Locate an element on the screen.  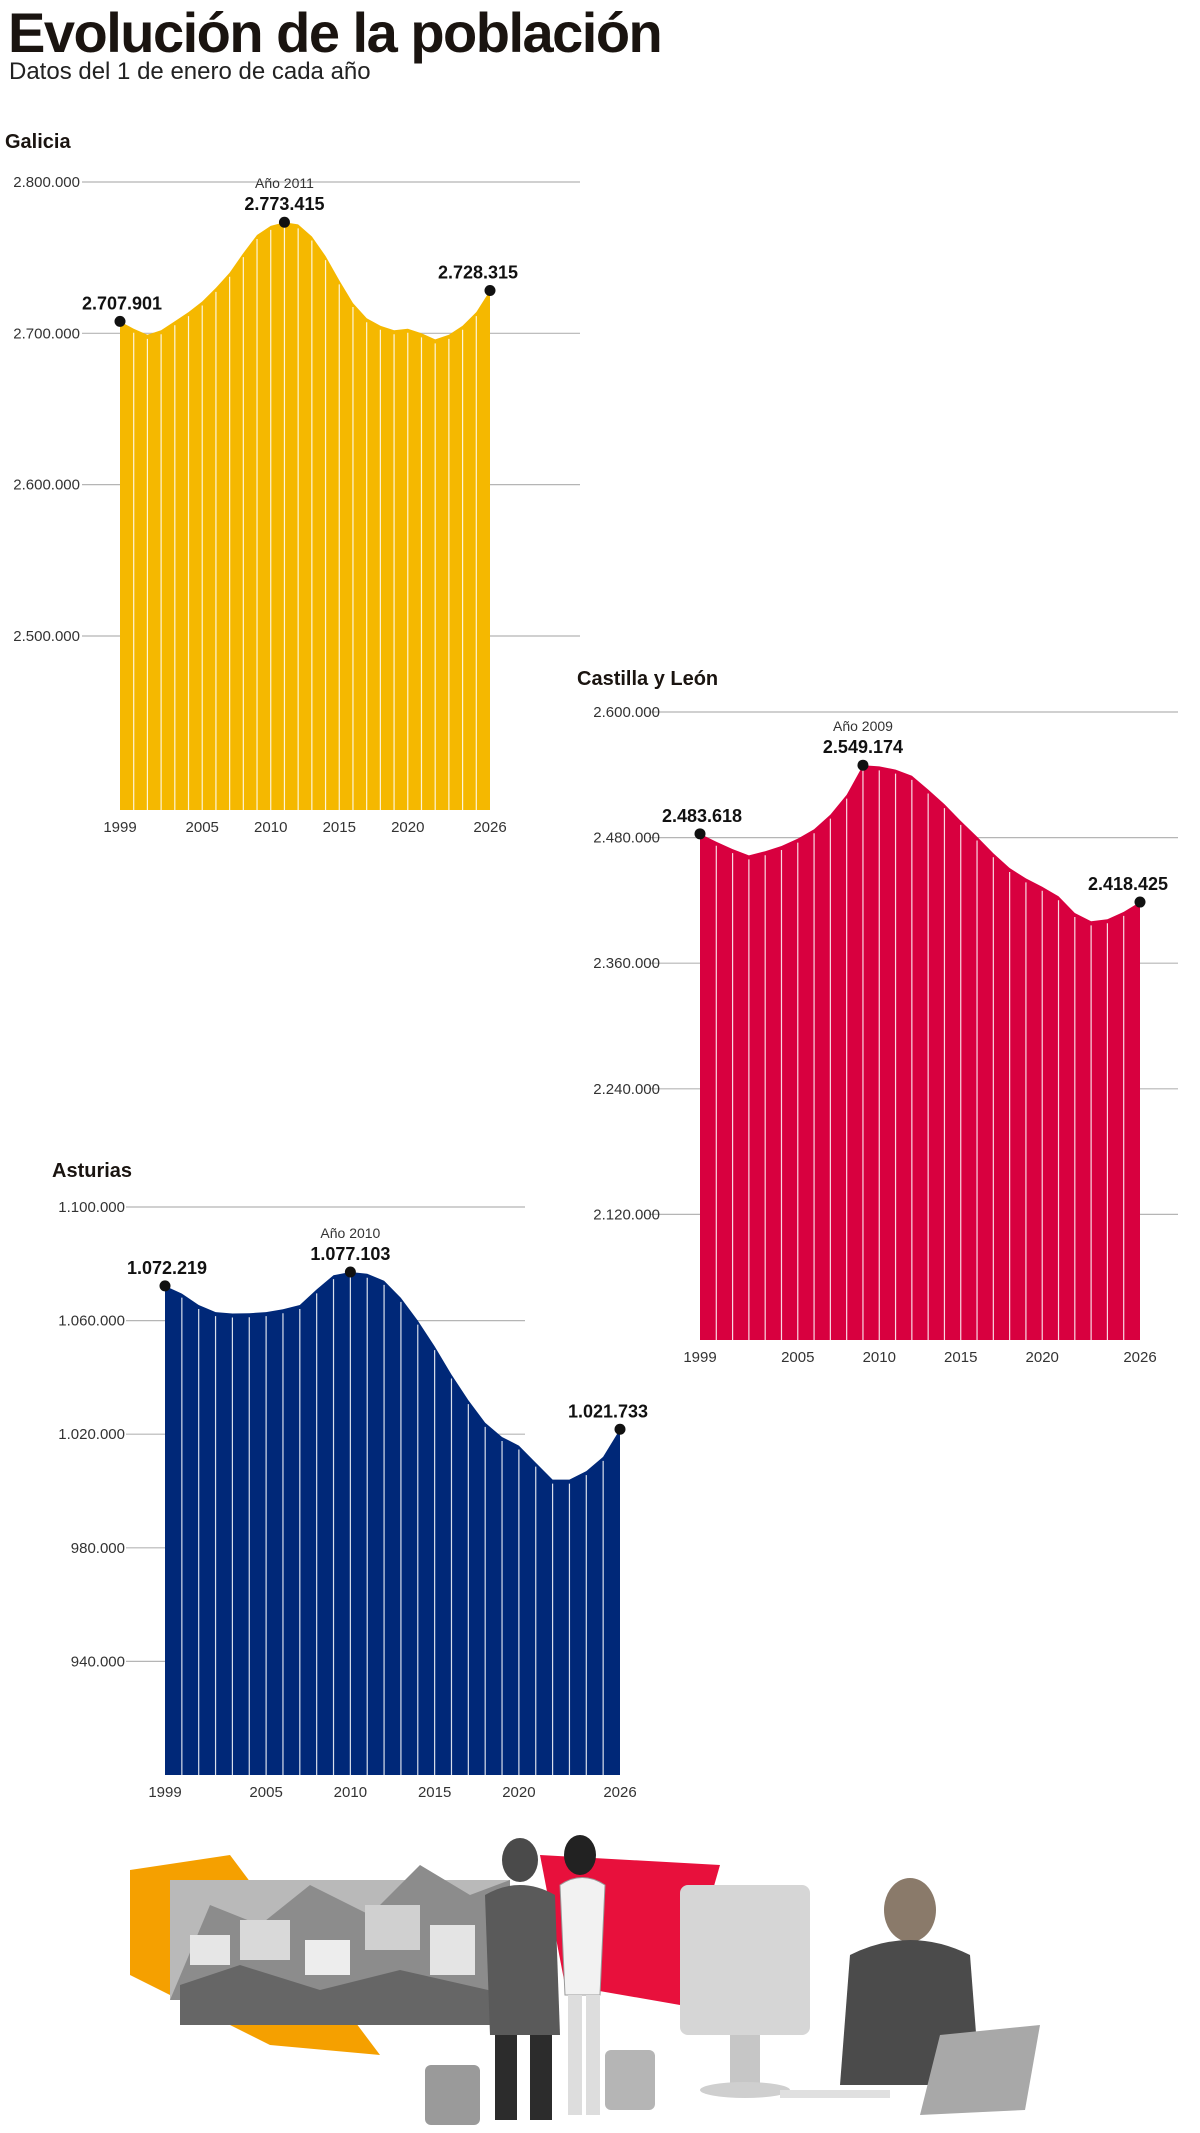
y-tick-label: 2.360.000 is located at coordinates (626, 963).